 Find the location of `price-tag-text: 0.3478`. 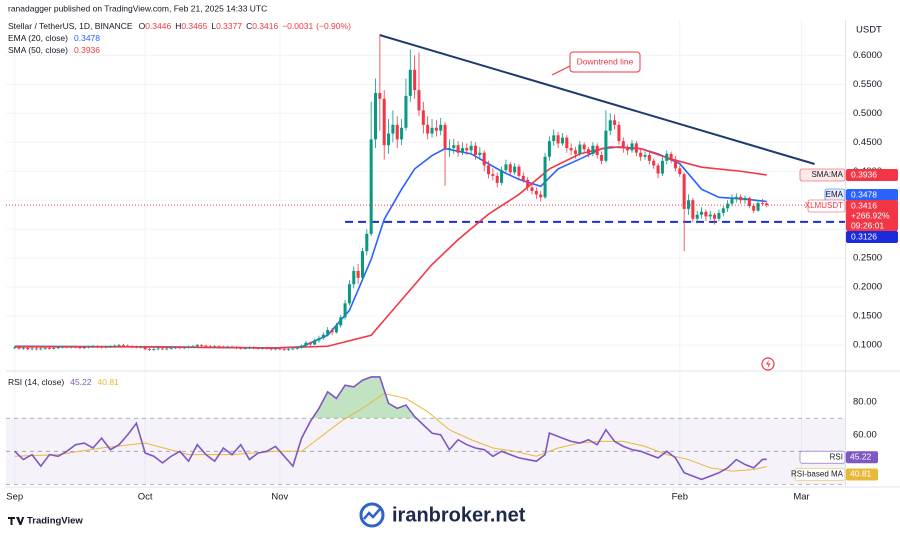

price-tag-text: 0.3478 is located at coordinates (864, 194).